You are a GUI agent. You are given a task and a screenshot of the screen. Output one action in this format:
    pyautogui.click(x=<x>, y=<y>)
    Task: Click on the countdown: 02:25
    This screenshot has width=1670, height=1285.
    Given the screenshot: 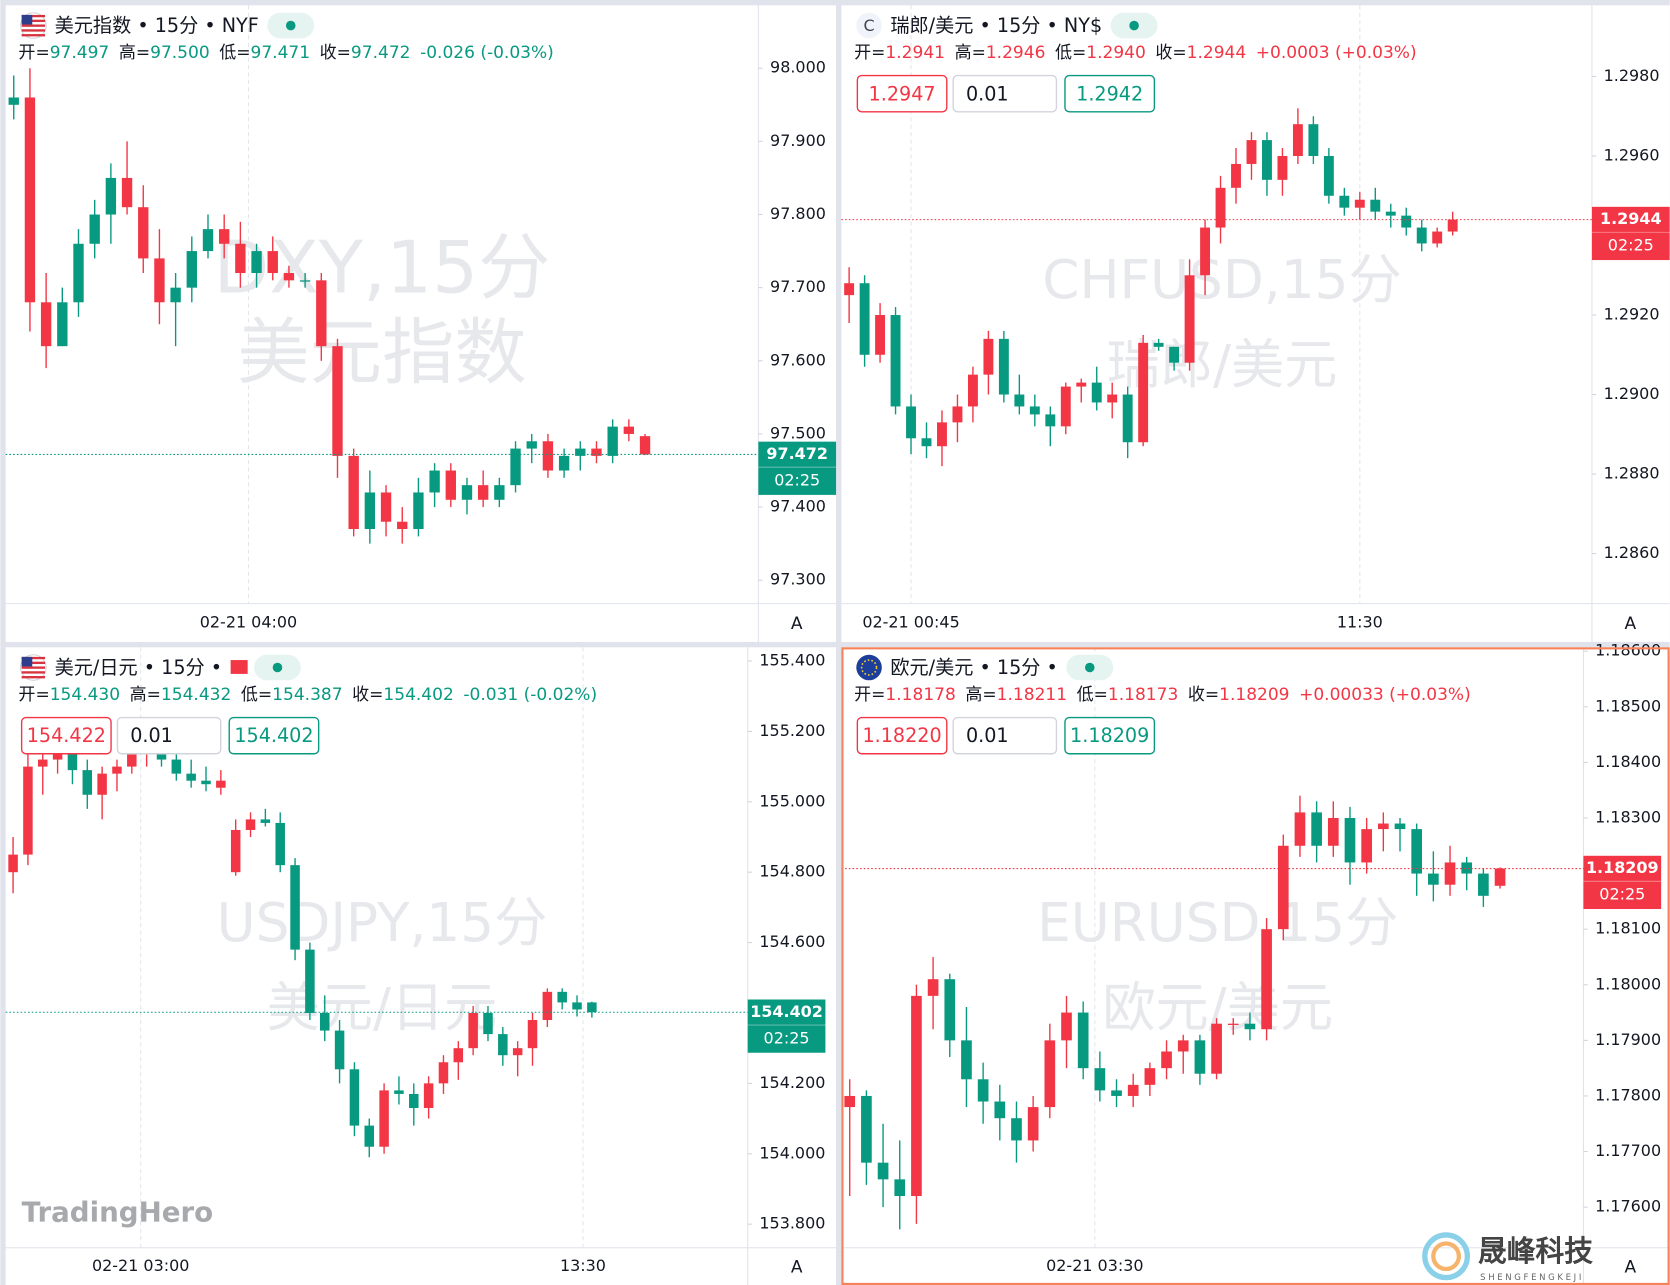 What is the action you would take?
    pyautogui.click(x=797, y=480)
    